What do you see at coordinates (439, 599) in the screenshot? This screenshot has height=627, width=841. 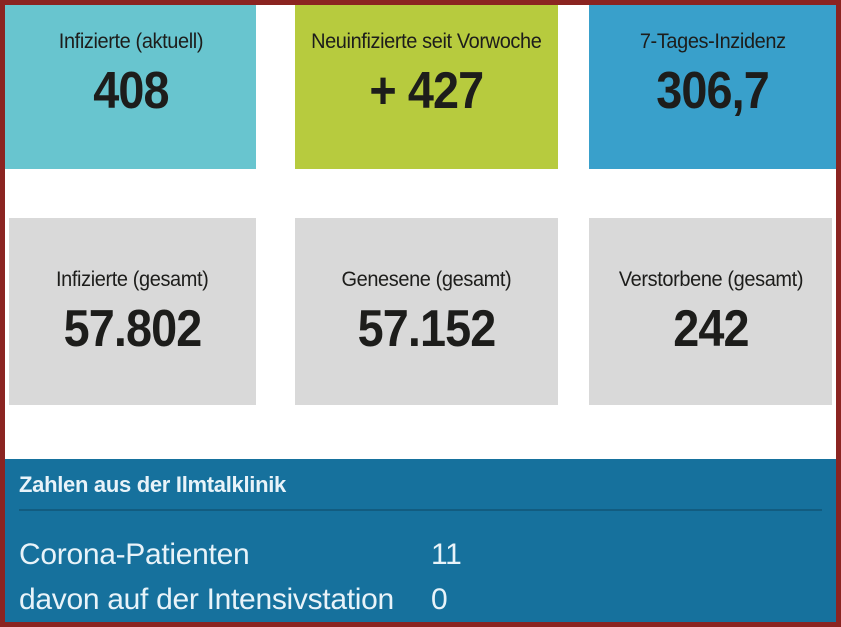 I see `clinic-row-value: 0` at bounding box center [439, 599].